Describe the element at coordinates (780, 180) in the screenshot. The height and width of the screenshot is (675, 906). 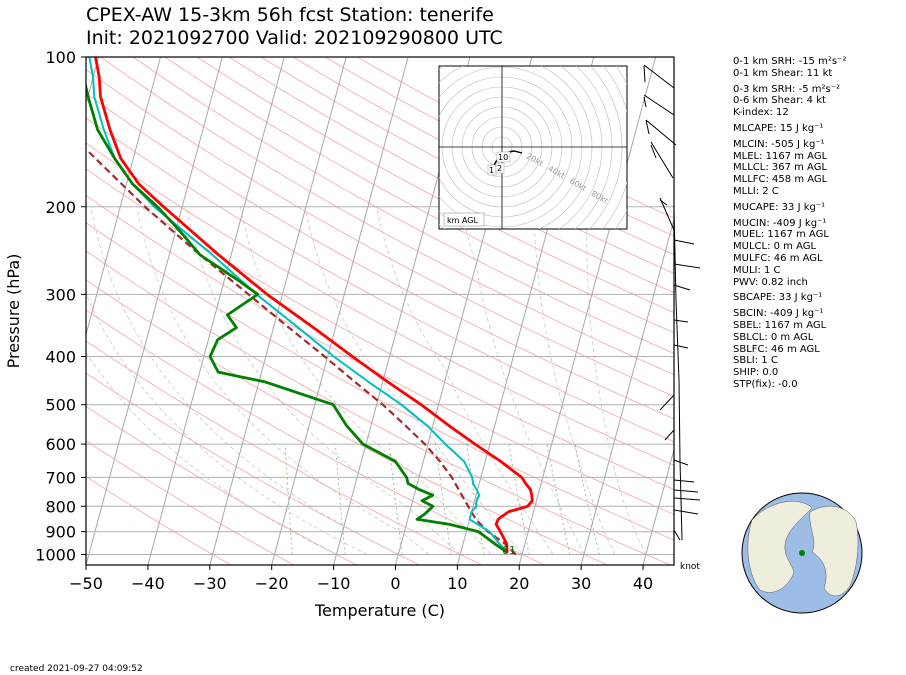
I see `index-line: MLLFC: 458 m AGL` at that location.